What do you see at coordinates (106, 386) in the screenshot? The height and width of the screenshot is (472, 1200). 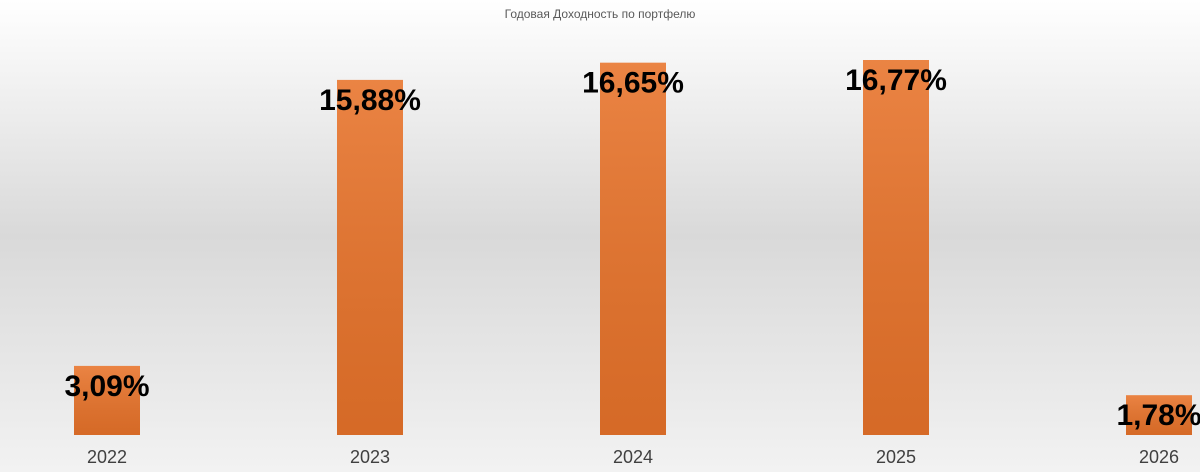 I see `data-label: 3,09%` at bounding box center [106, 386].